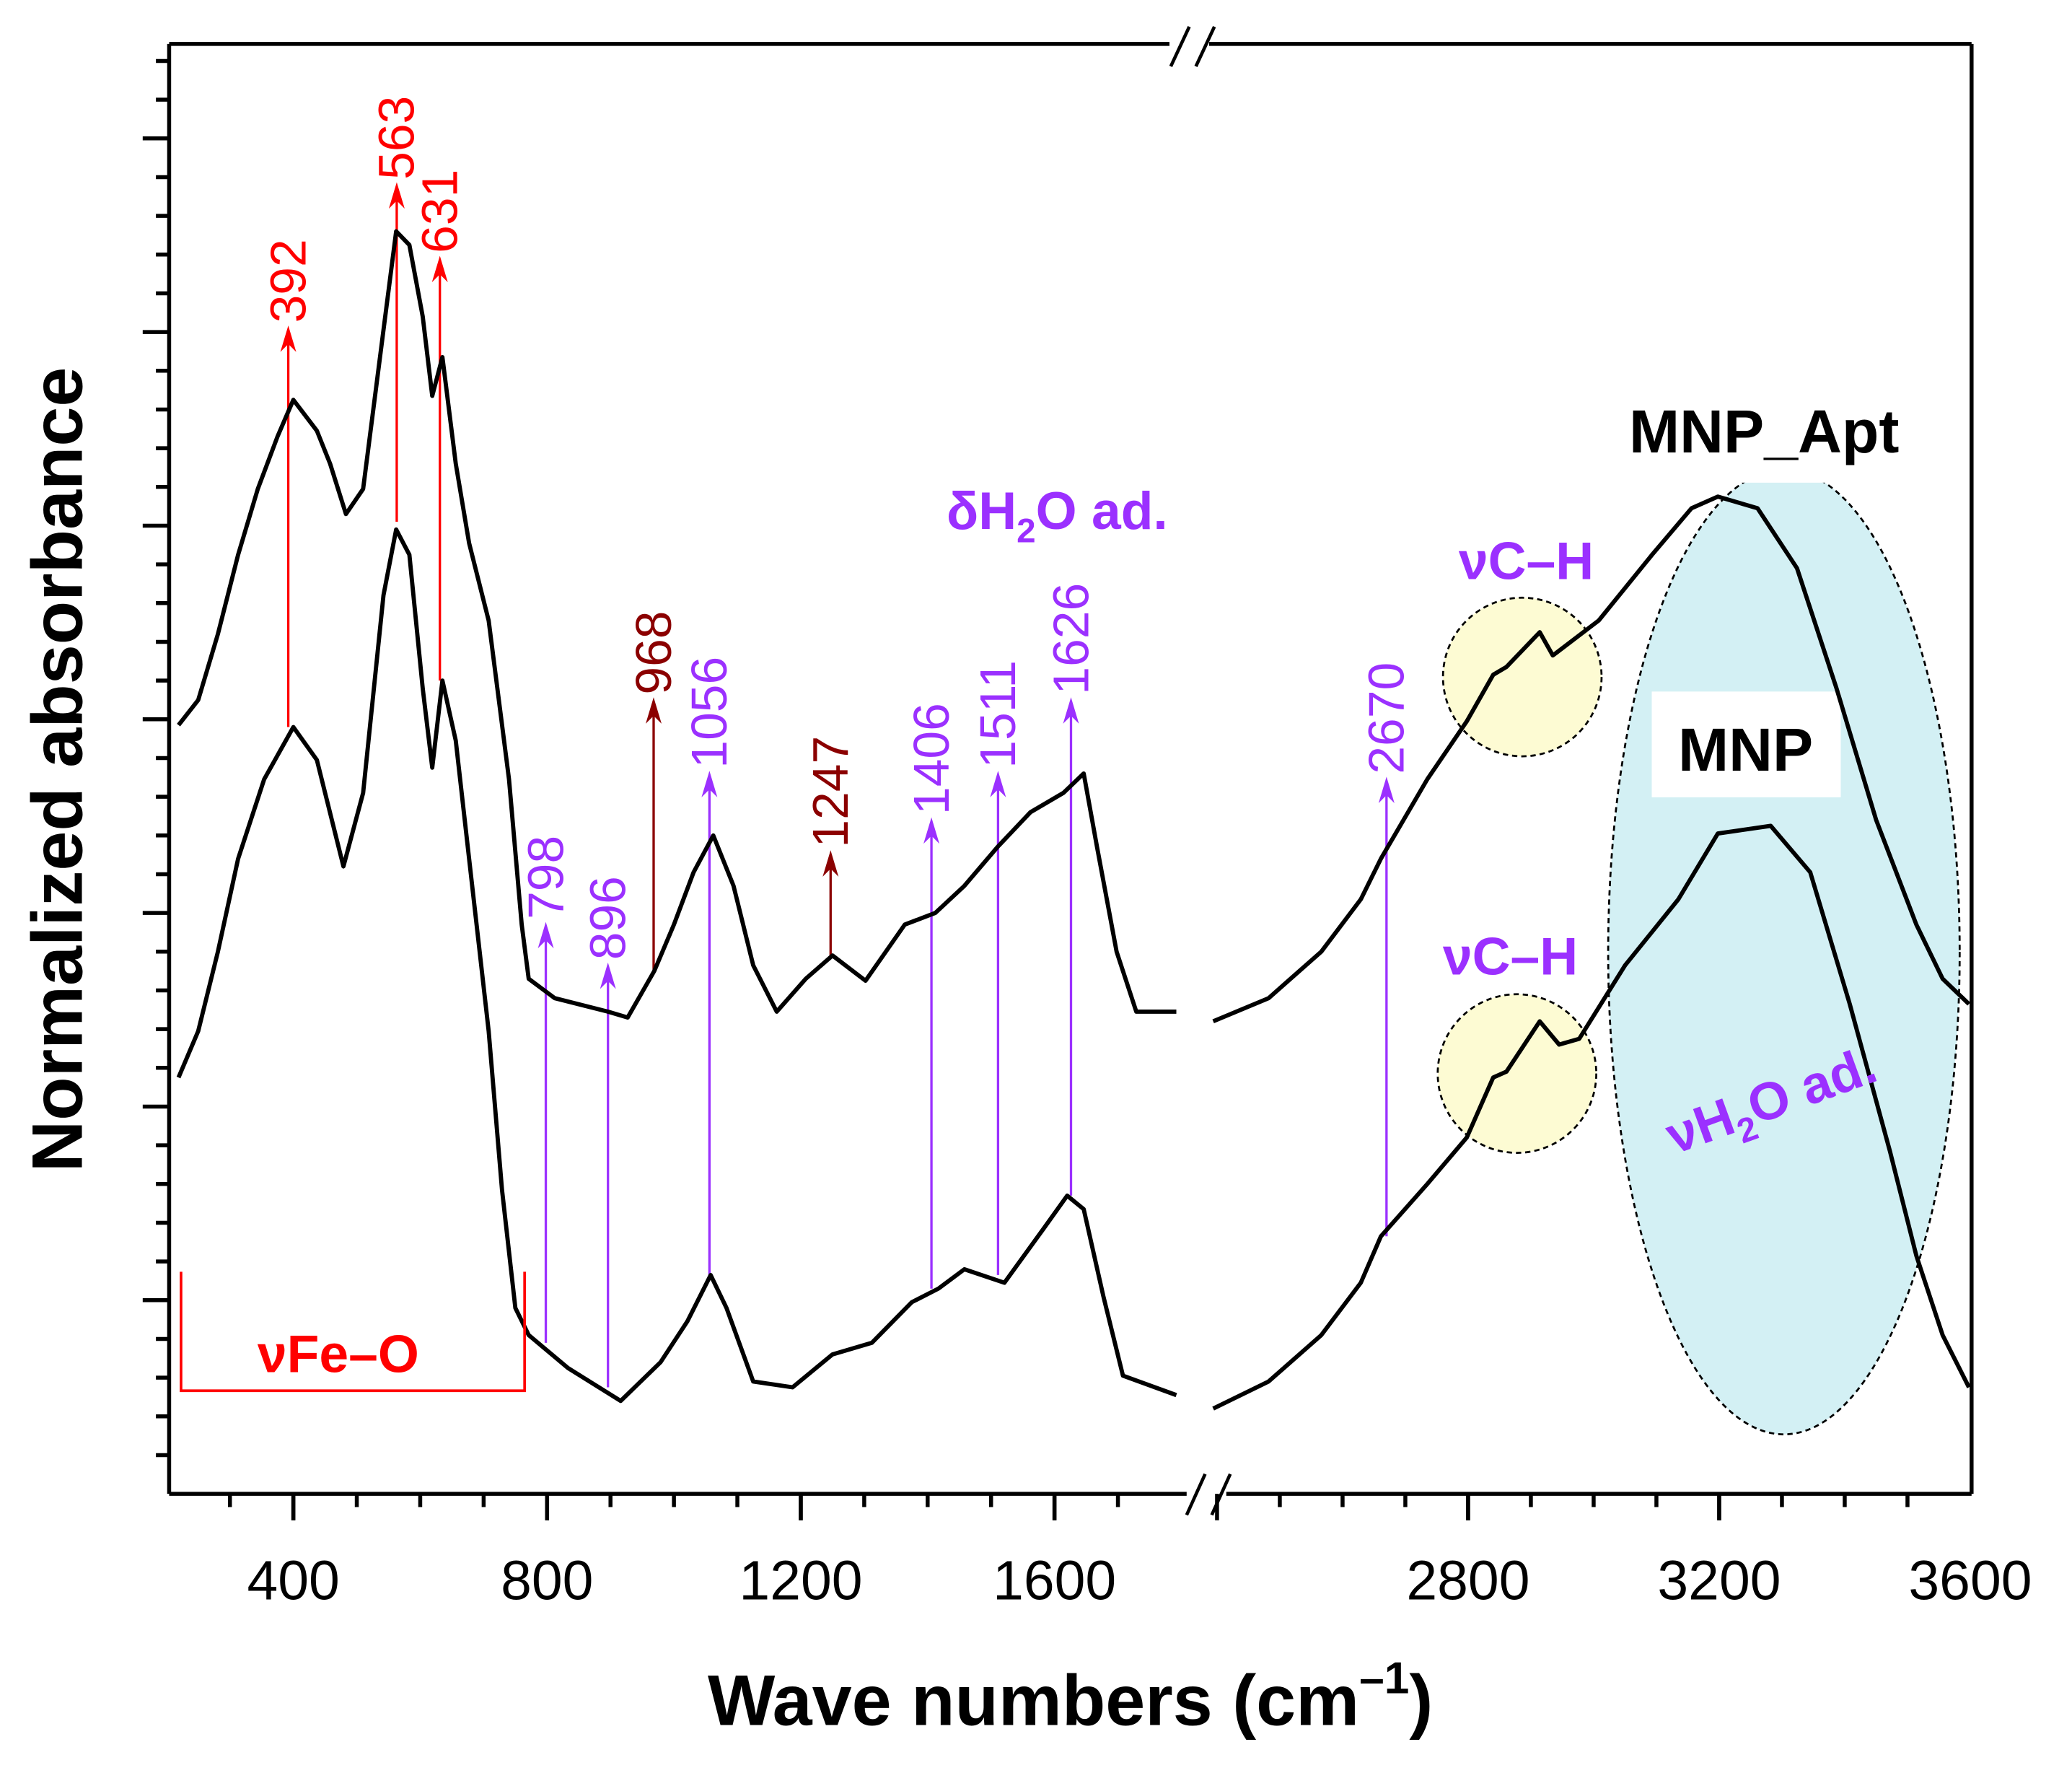 This screenshot has height=1773, width=2072. I want to click on peak-label: 968, so click(653, 653).